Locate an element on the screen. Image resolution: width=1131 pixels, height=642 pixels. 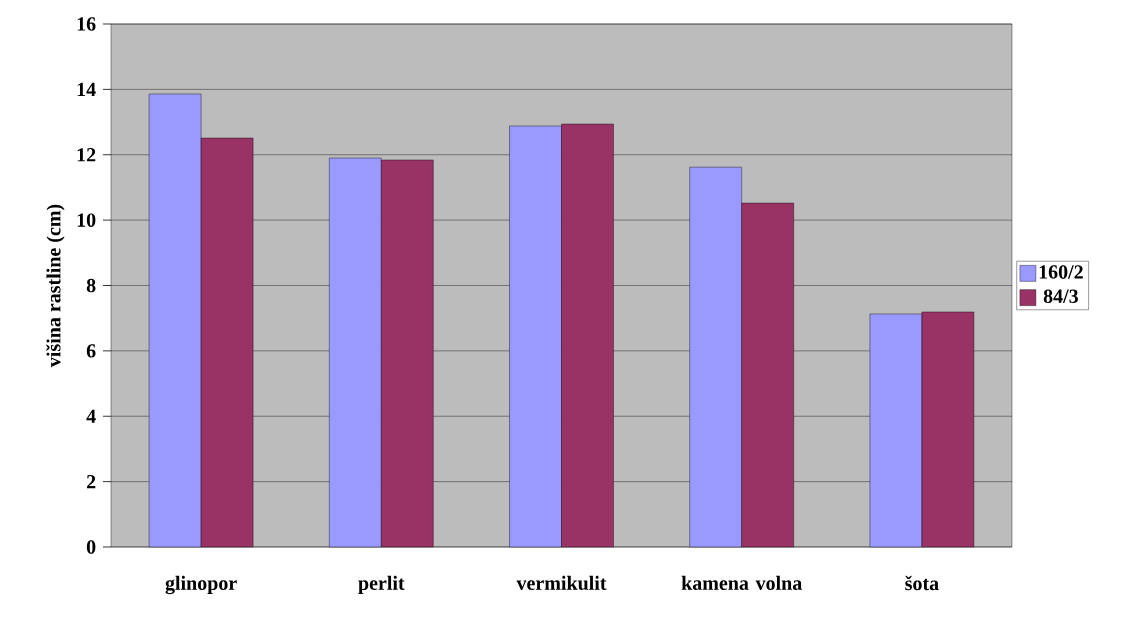
y-tick-label: 6 is located at coordinates (91, 351).